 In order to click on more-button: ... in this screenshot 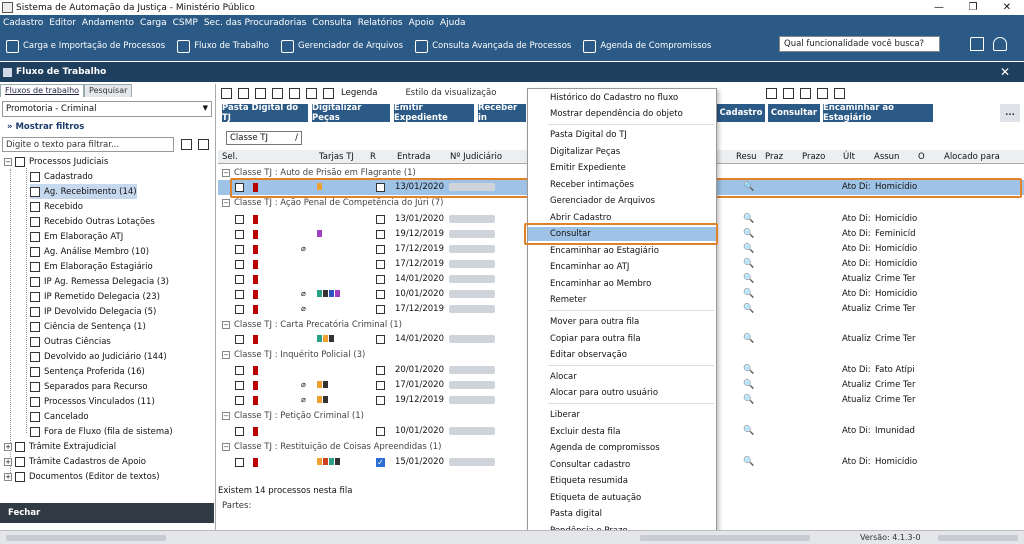, I will do `click(1010, 113)`.